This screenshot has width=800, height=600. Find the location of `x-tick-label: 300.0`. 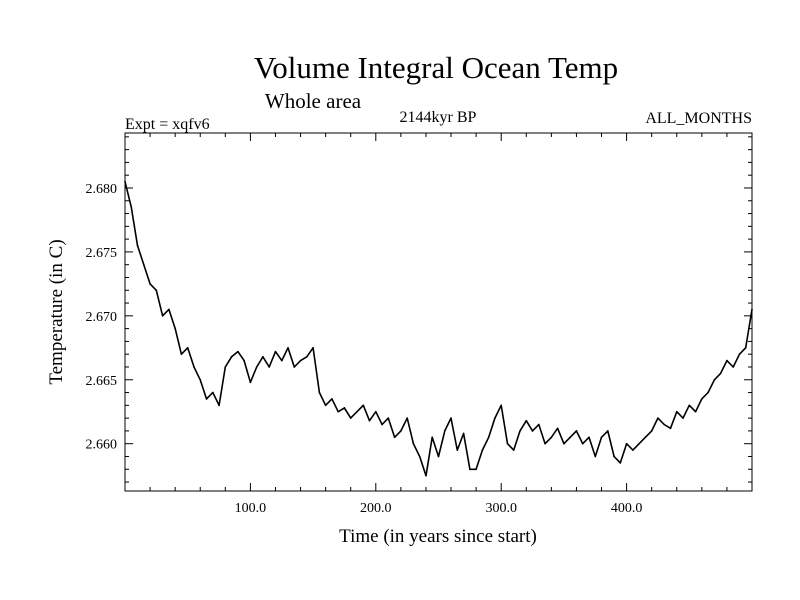

x-tick-label: 300.0 is located at coordinates (501, 508).